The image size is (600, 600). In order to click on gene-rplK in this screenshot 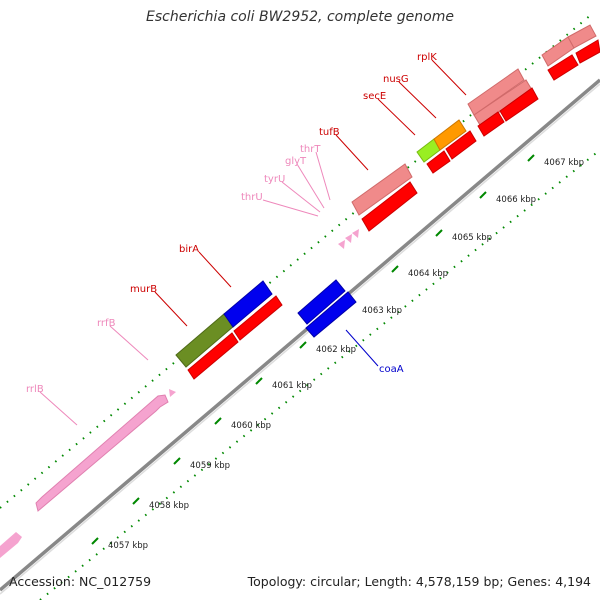, I will do `click(496, 92)`.